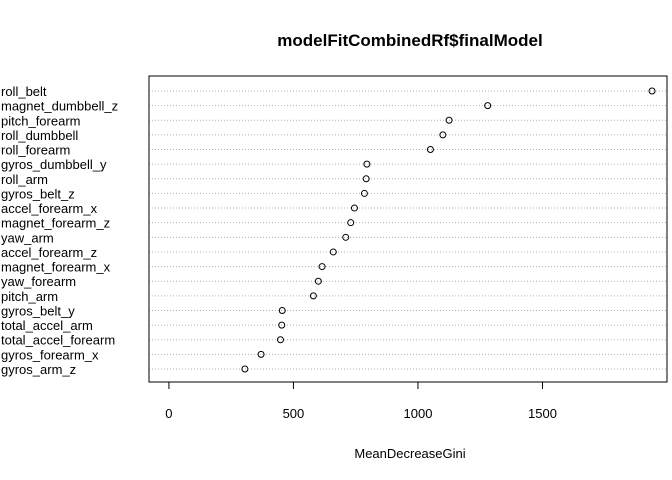  Describe the element at coordinates (58, 340) in the screenshot. I see `category-label: total_accel_forearm` at that location.